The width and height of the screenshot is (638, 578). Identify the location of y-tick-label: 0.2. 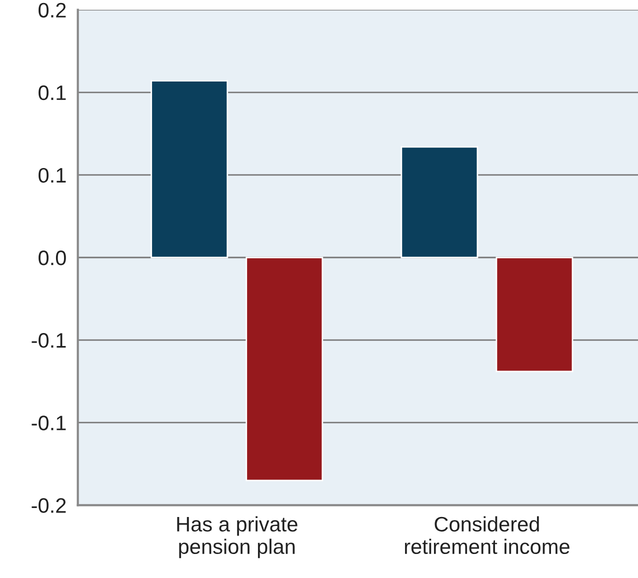
(52, 10).